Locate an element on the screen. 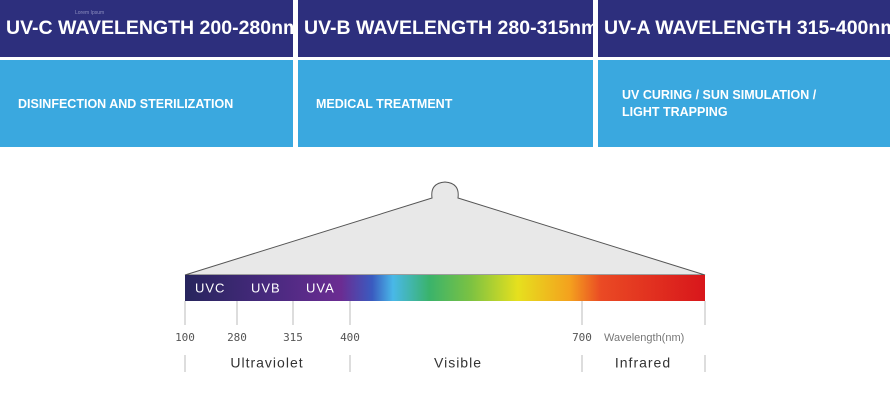 This screenshot has height=405, width=890. tick-label: 400 is located at coordinates (350, 337).